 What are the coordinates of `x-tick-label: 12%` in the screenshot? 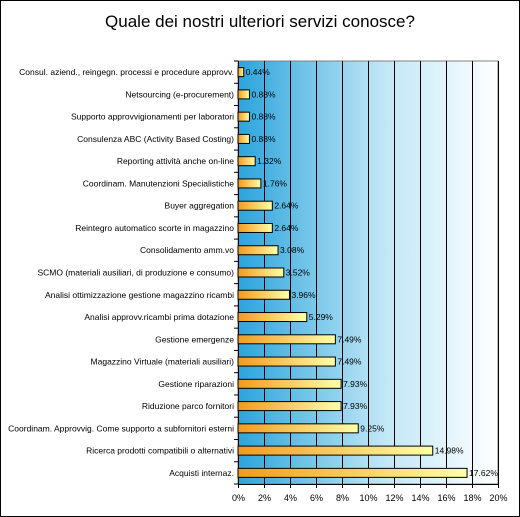 It's located at (394, 498).